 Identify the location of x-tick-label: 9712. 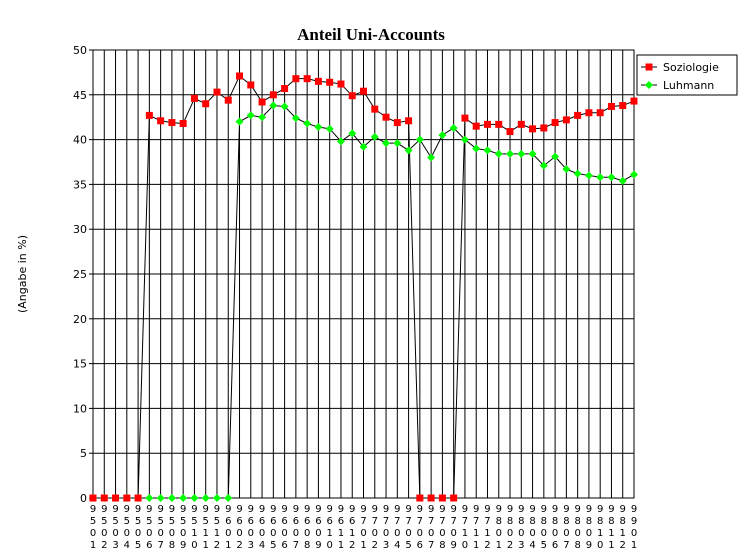
(487, 528).